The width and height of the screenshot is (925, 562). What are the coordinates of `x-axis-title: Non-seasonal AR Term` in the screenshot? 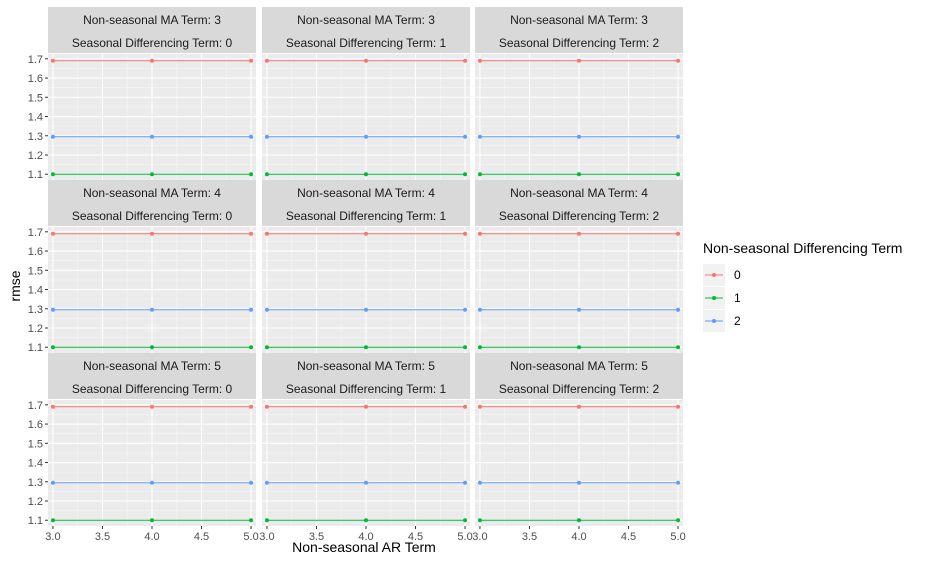 It's located at (364, 547).